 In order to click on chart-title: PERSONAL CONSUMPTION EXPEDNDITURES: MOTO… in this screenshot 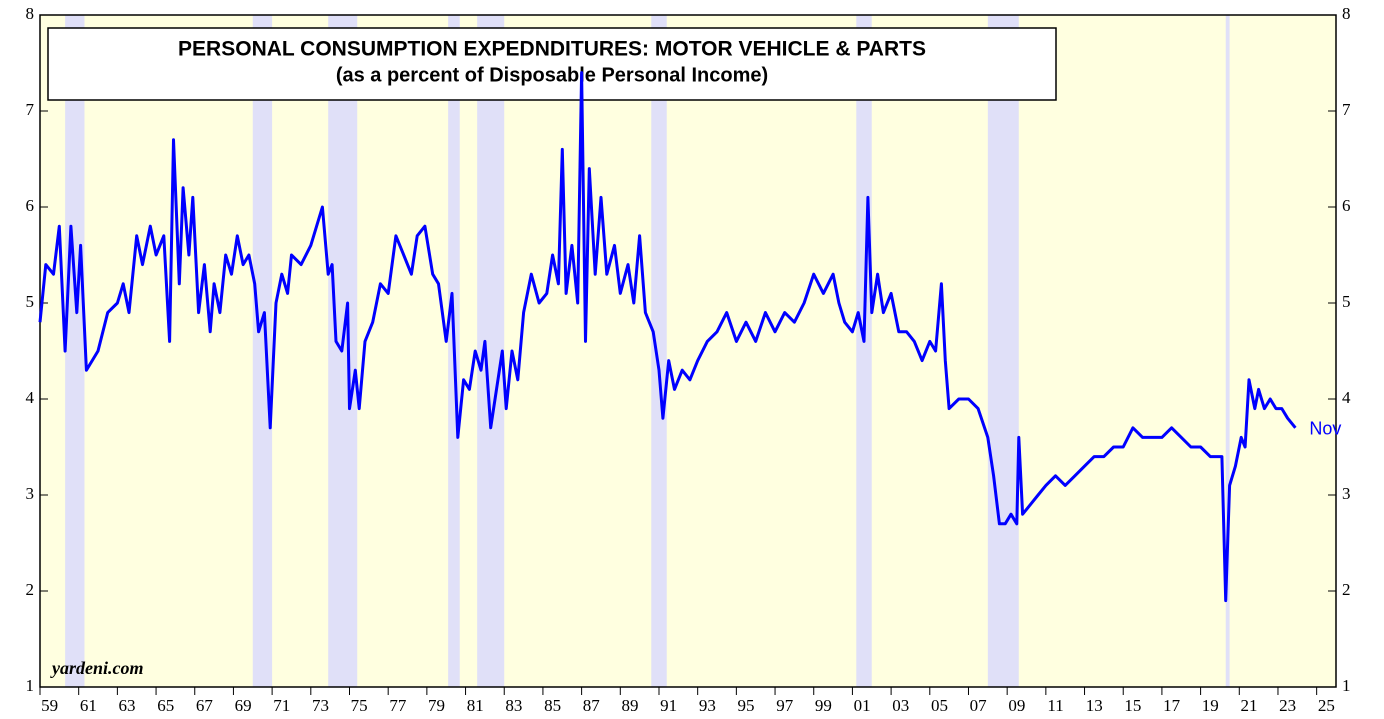, I will do `click(552, 49)`.